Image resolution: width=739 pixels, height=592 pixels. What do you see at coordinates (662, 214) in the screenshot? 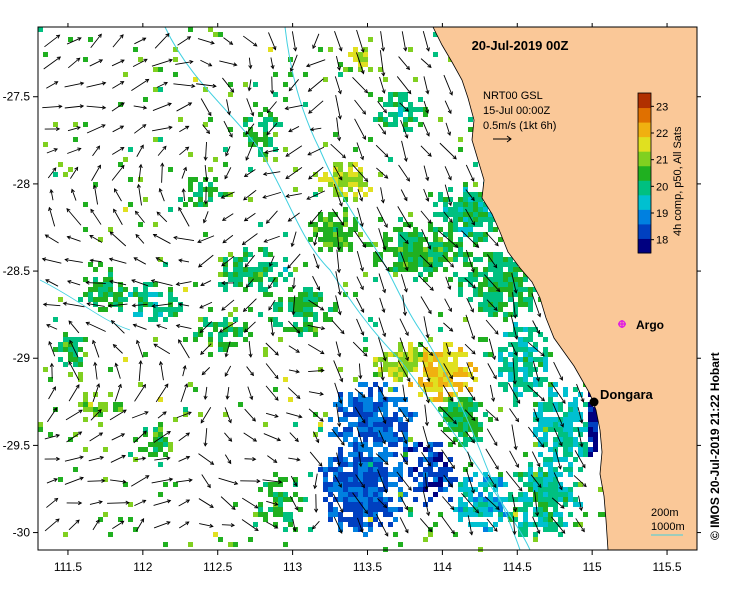
I see `colorbar-tick-label: 19` at bounding box center [662, 214].